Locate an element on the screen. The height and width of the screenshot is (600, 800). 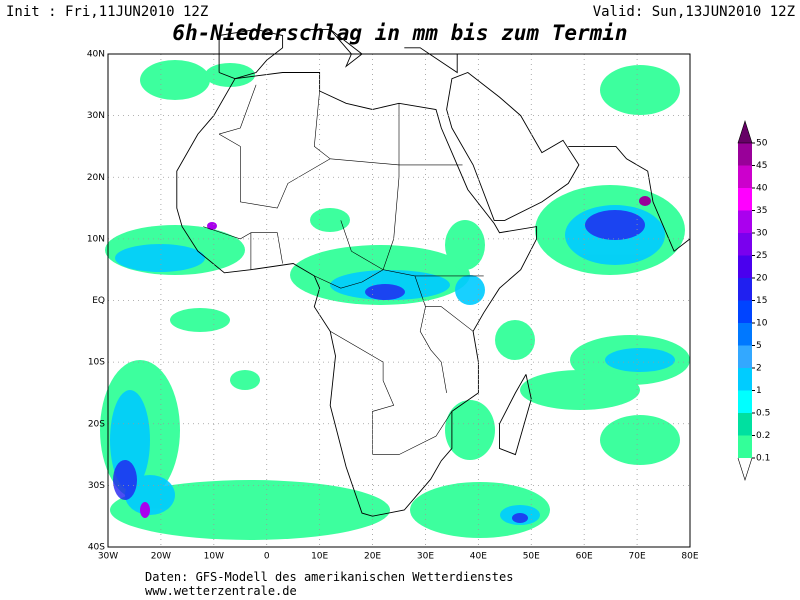
lon-label: 30E is located at coordinates (425, 557).